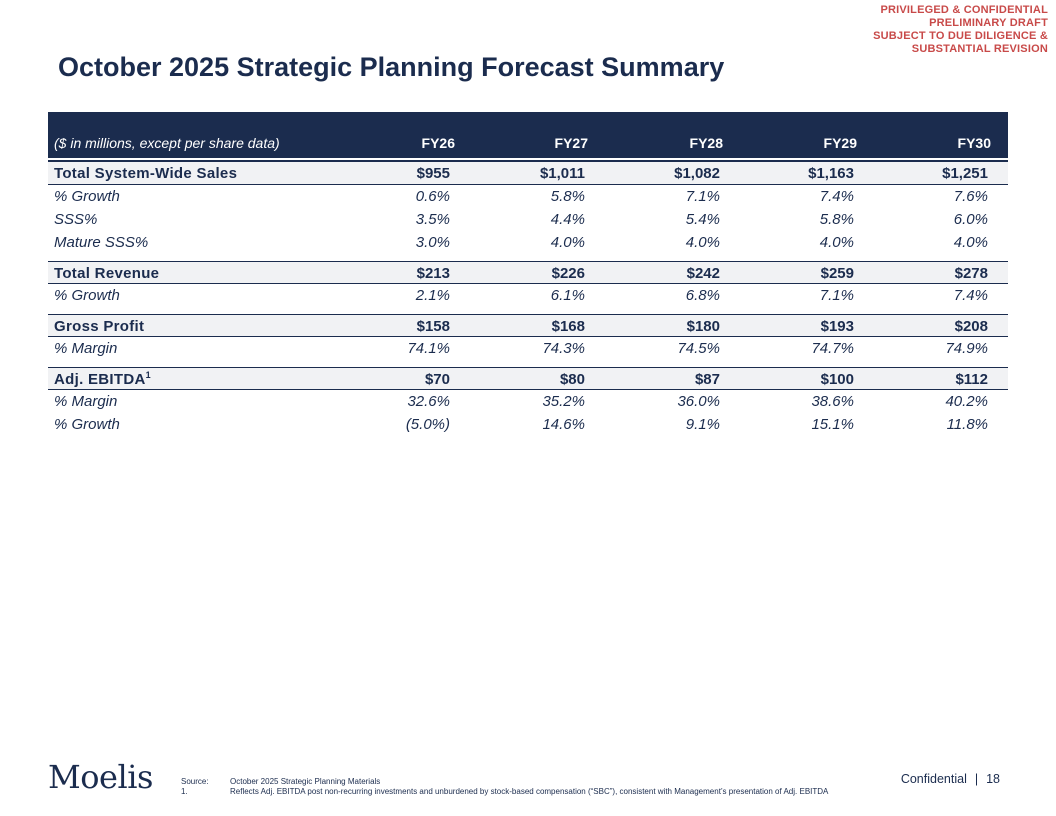 This screenshot has width=1056, height=816. I want to click on footnote-marker: 1, so click(148, 375).